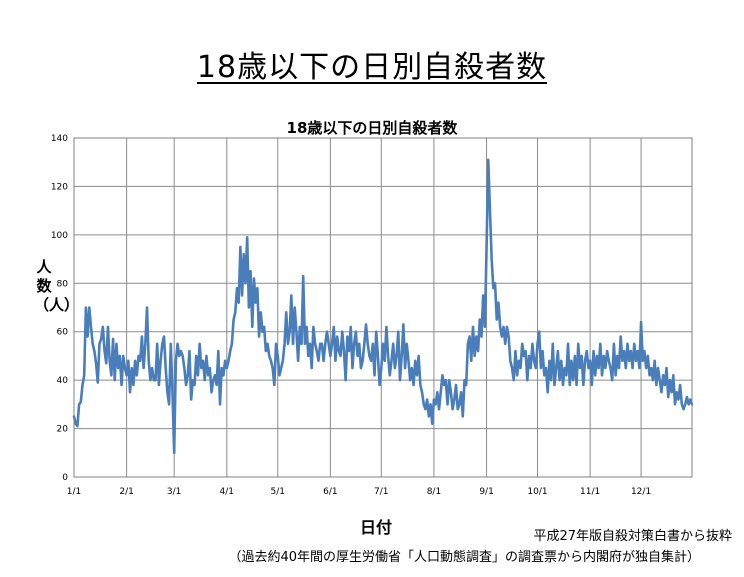  Describe the element at coordinates (641, 492) in the screenshot. I see `x-tick-label: 12/1` at that location.